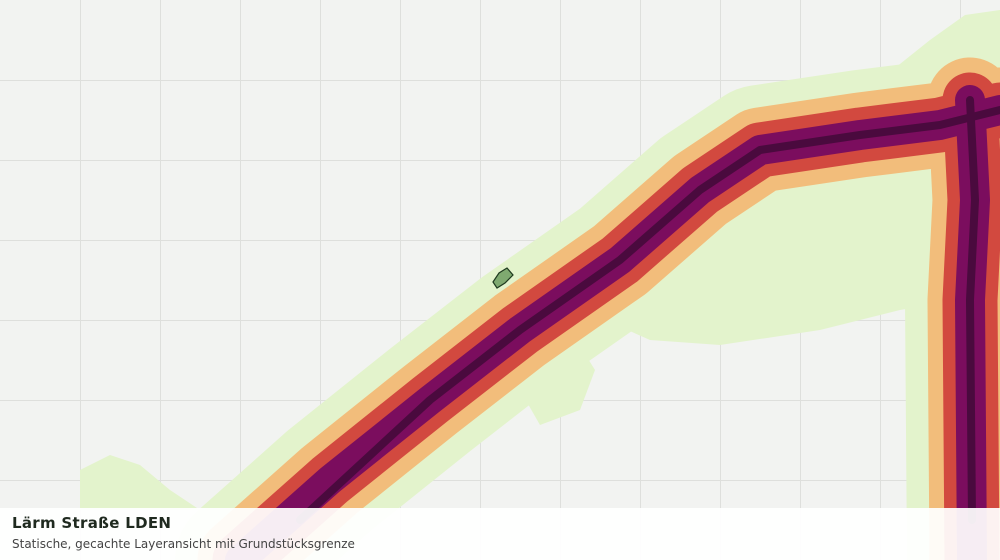 The width and height of the screenshot is (1000, 560). Describe the element at coordinates (92, 523) in the screenshot. I see `panel-title: Lärm Straße LDEN` at that location.